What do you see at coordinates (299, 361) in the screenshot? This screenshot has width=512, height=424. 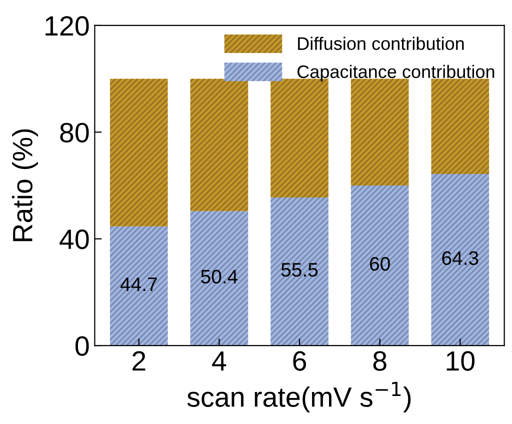 I see `x-tick-label: 6` at bounding box center [299, 361].